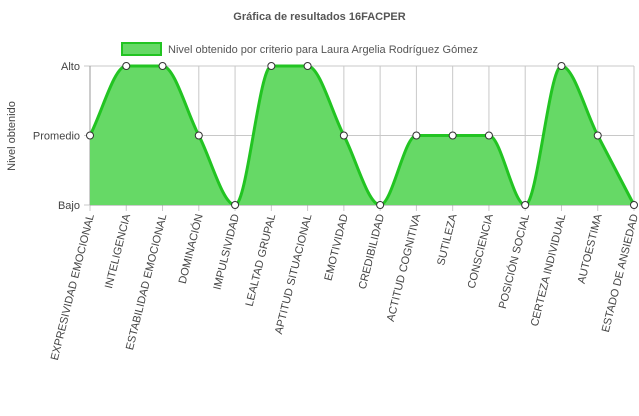 The height and width of the screenshot is (416, 639). I want to click on y-tick-label: Promedio, so click(56, 137).